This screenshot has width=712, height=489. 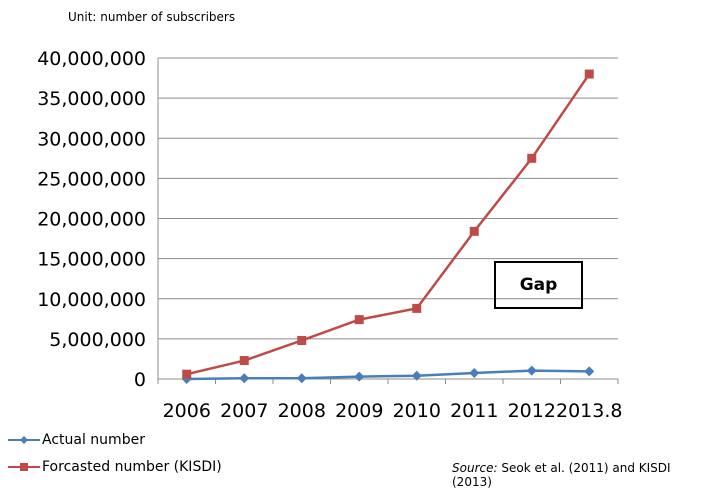 What do you see at coordinates (417, 411) in the screenshot?
I see `x-tick-label: 2010` at bounding box center [417, 411].